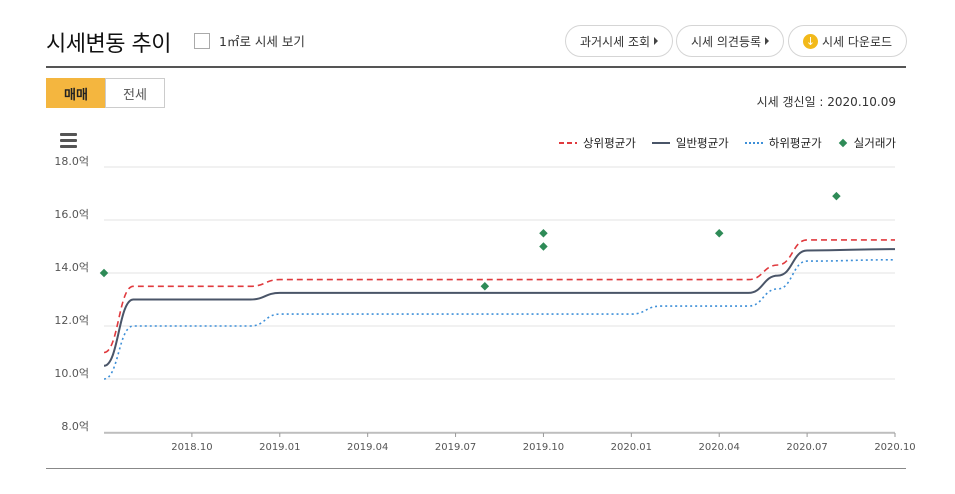  Describe the element at coordinates (279, 447) in the screenshot. I see `x-tick-label: 2019.01` at that location.